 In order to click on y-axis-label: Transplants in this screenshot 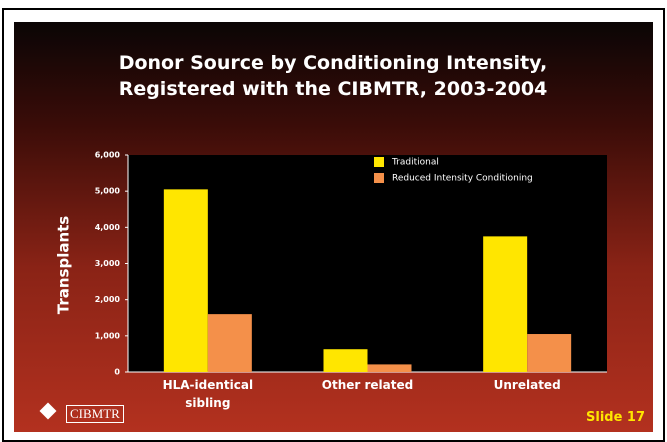, I will do `click(64, 265)`.